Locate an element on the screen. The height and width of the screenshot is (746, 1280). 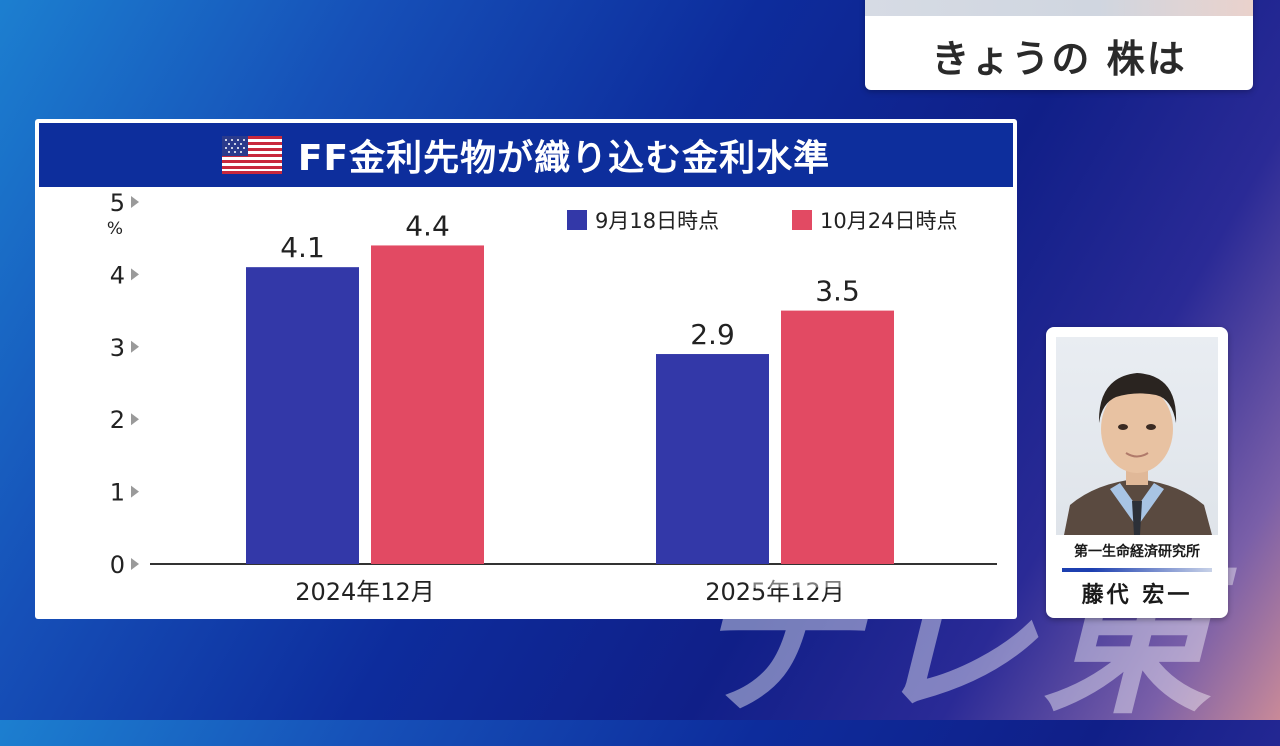
y-tick-label-2: 2 is located at coordinates (117, 420).